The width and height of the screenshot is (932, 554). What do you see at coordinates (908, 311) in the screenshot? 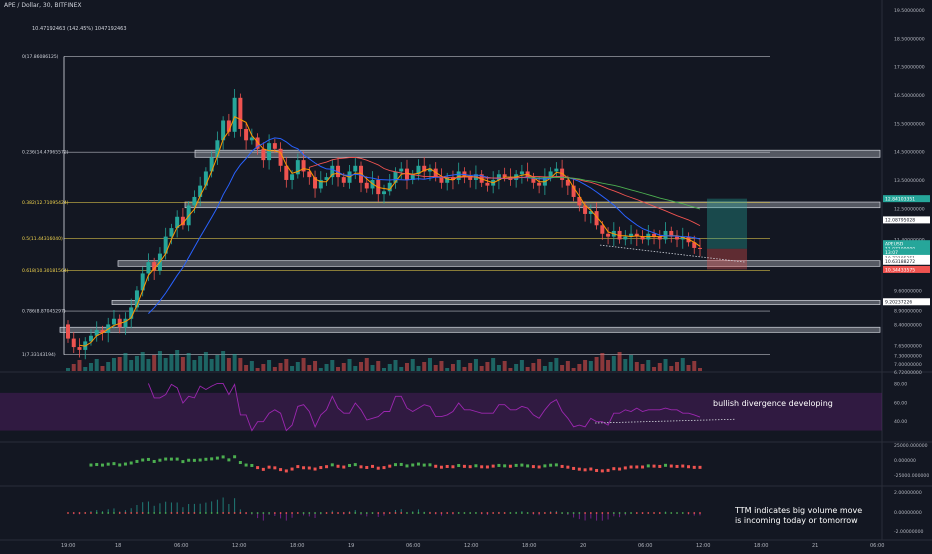
I see `price-tick-label: 8.90000000` at bounding box center [908, 311].